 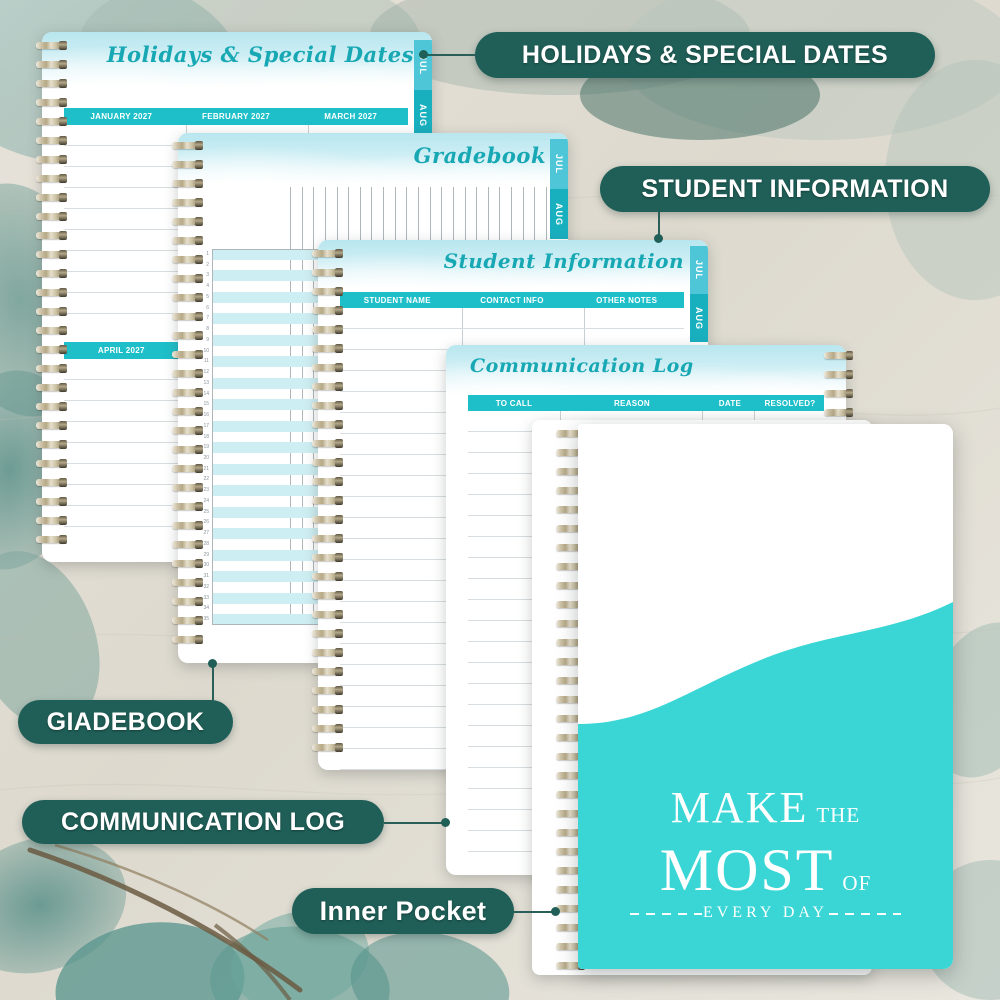 I want to click on comm-log-col-2: DATE, so click(x=730, y=403).